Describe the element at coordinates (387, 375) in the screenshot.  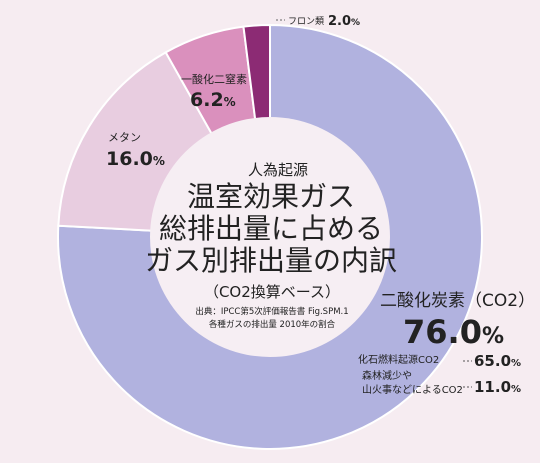
I see `label-forest-1: 森林減少や` at that location.